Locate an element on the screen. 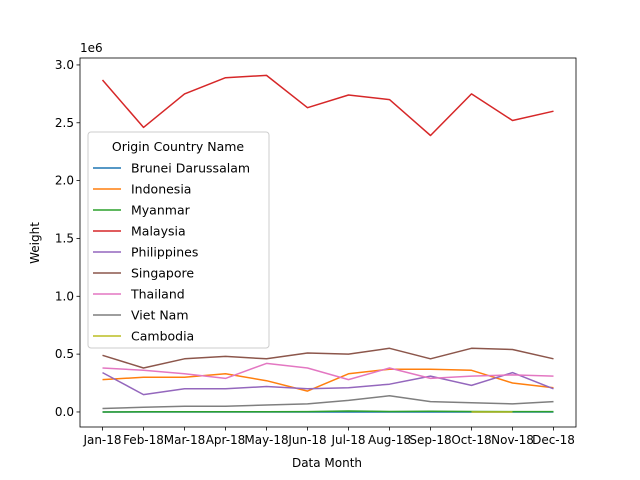 The image size is (640, 480). y-tick-label: 1.0 is located at coordinates (64, 296).